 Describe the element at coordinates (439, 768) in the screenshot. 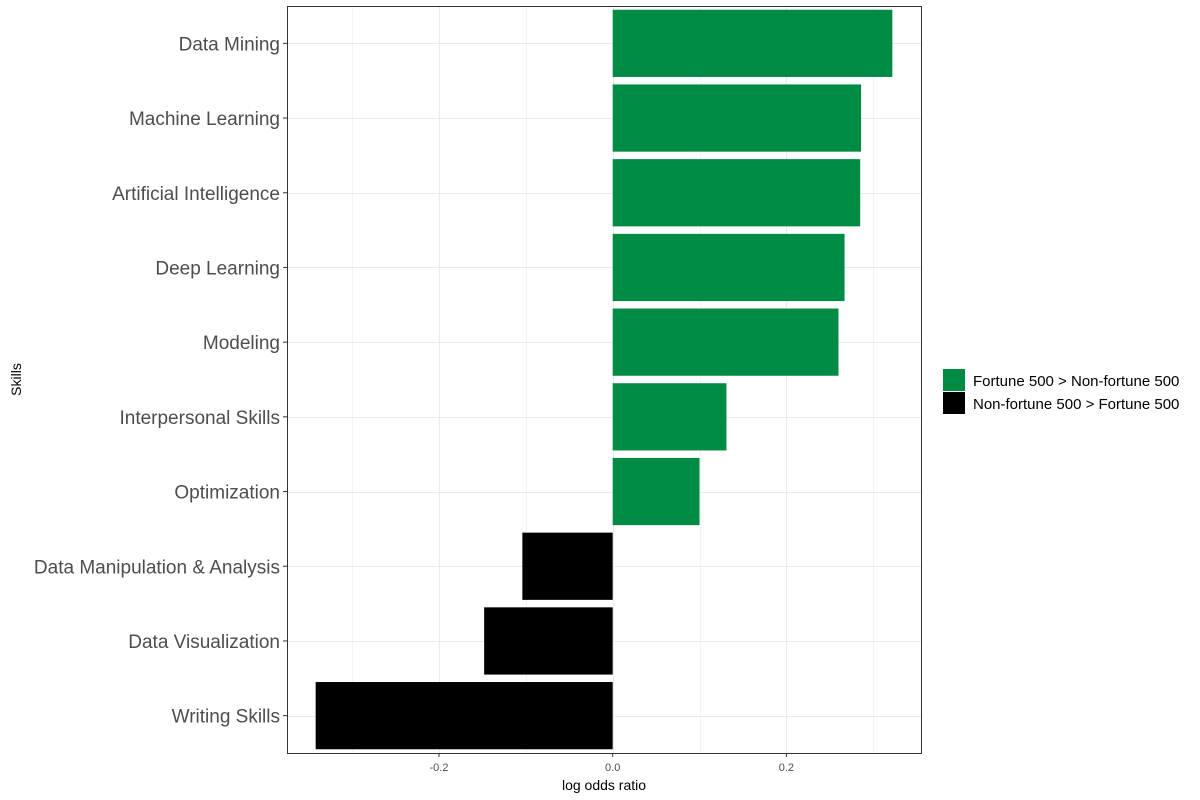

I see `x-tick-label: -0.2` at that location.